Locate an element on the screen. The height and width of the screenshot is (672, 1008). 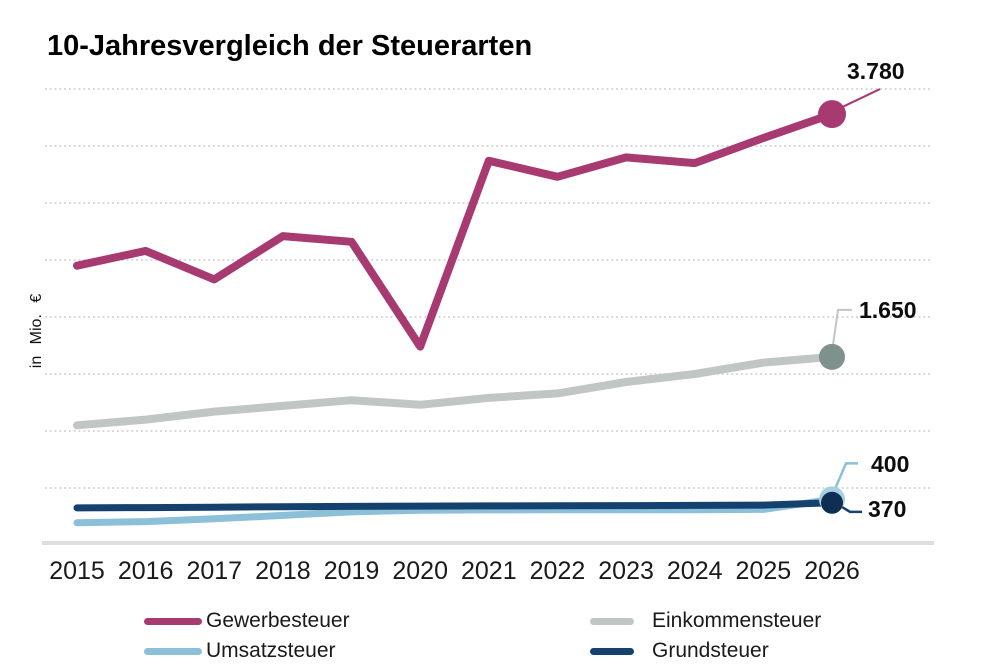
leader-line-gewerbesteuer is located at coordinates (859, 99).